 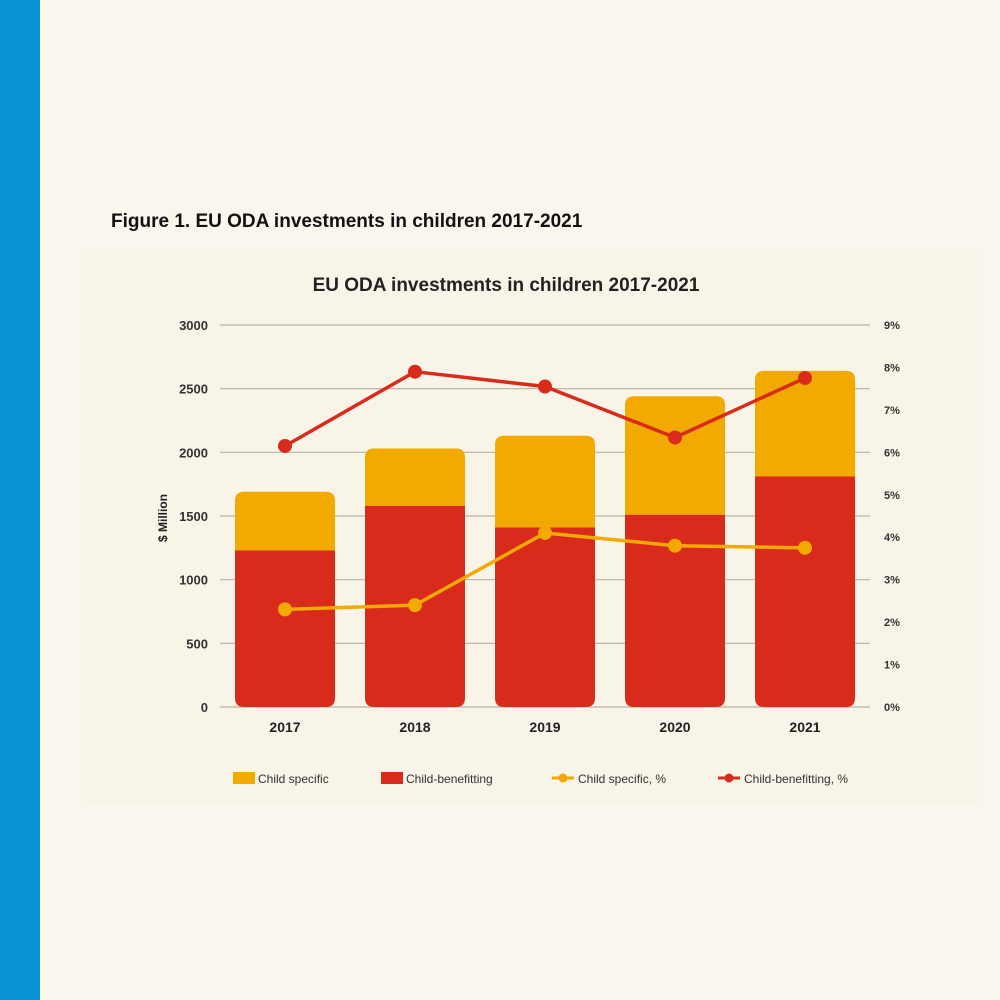 I want to click on x-tick-label: 2017, so click(x=284, y=727).